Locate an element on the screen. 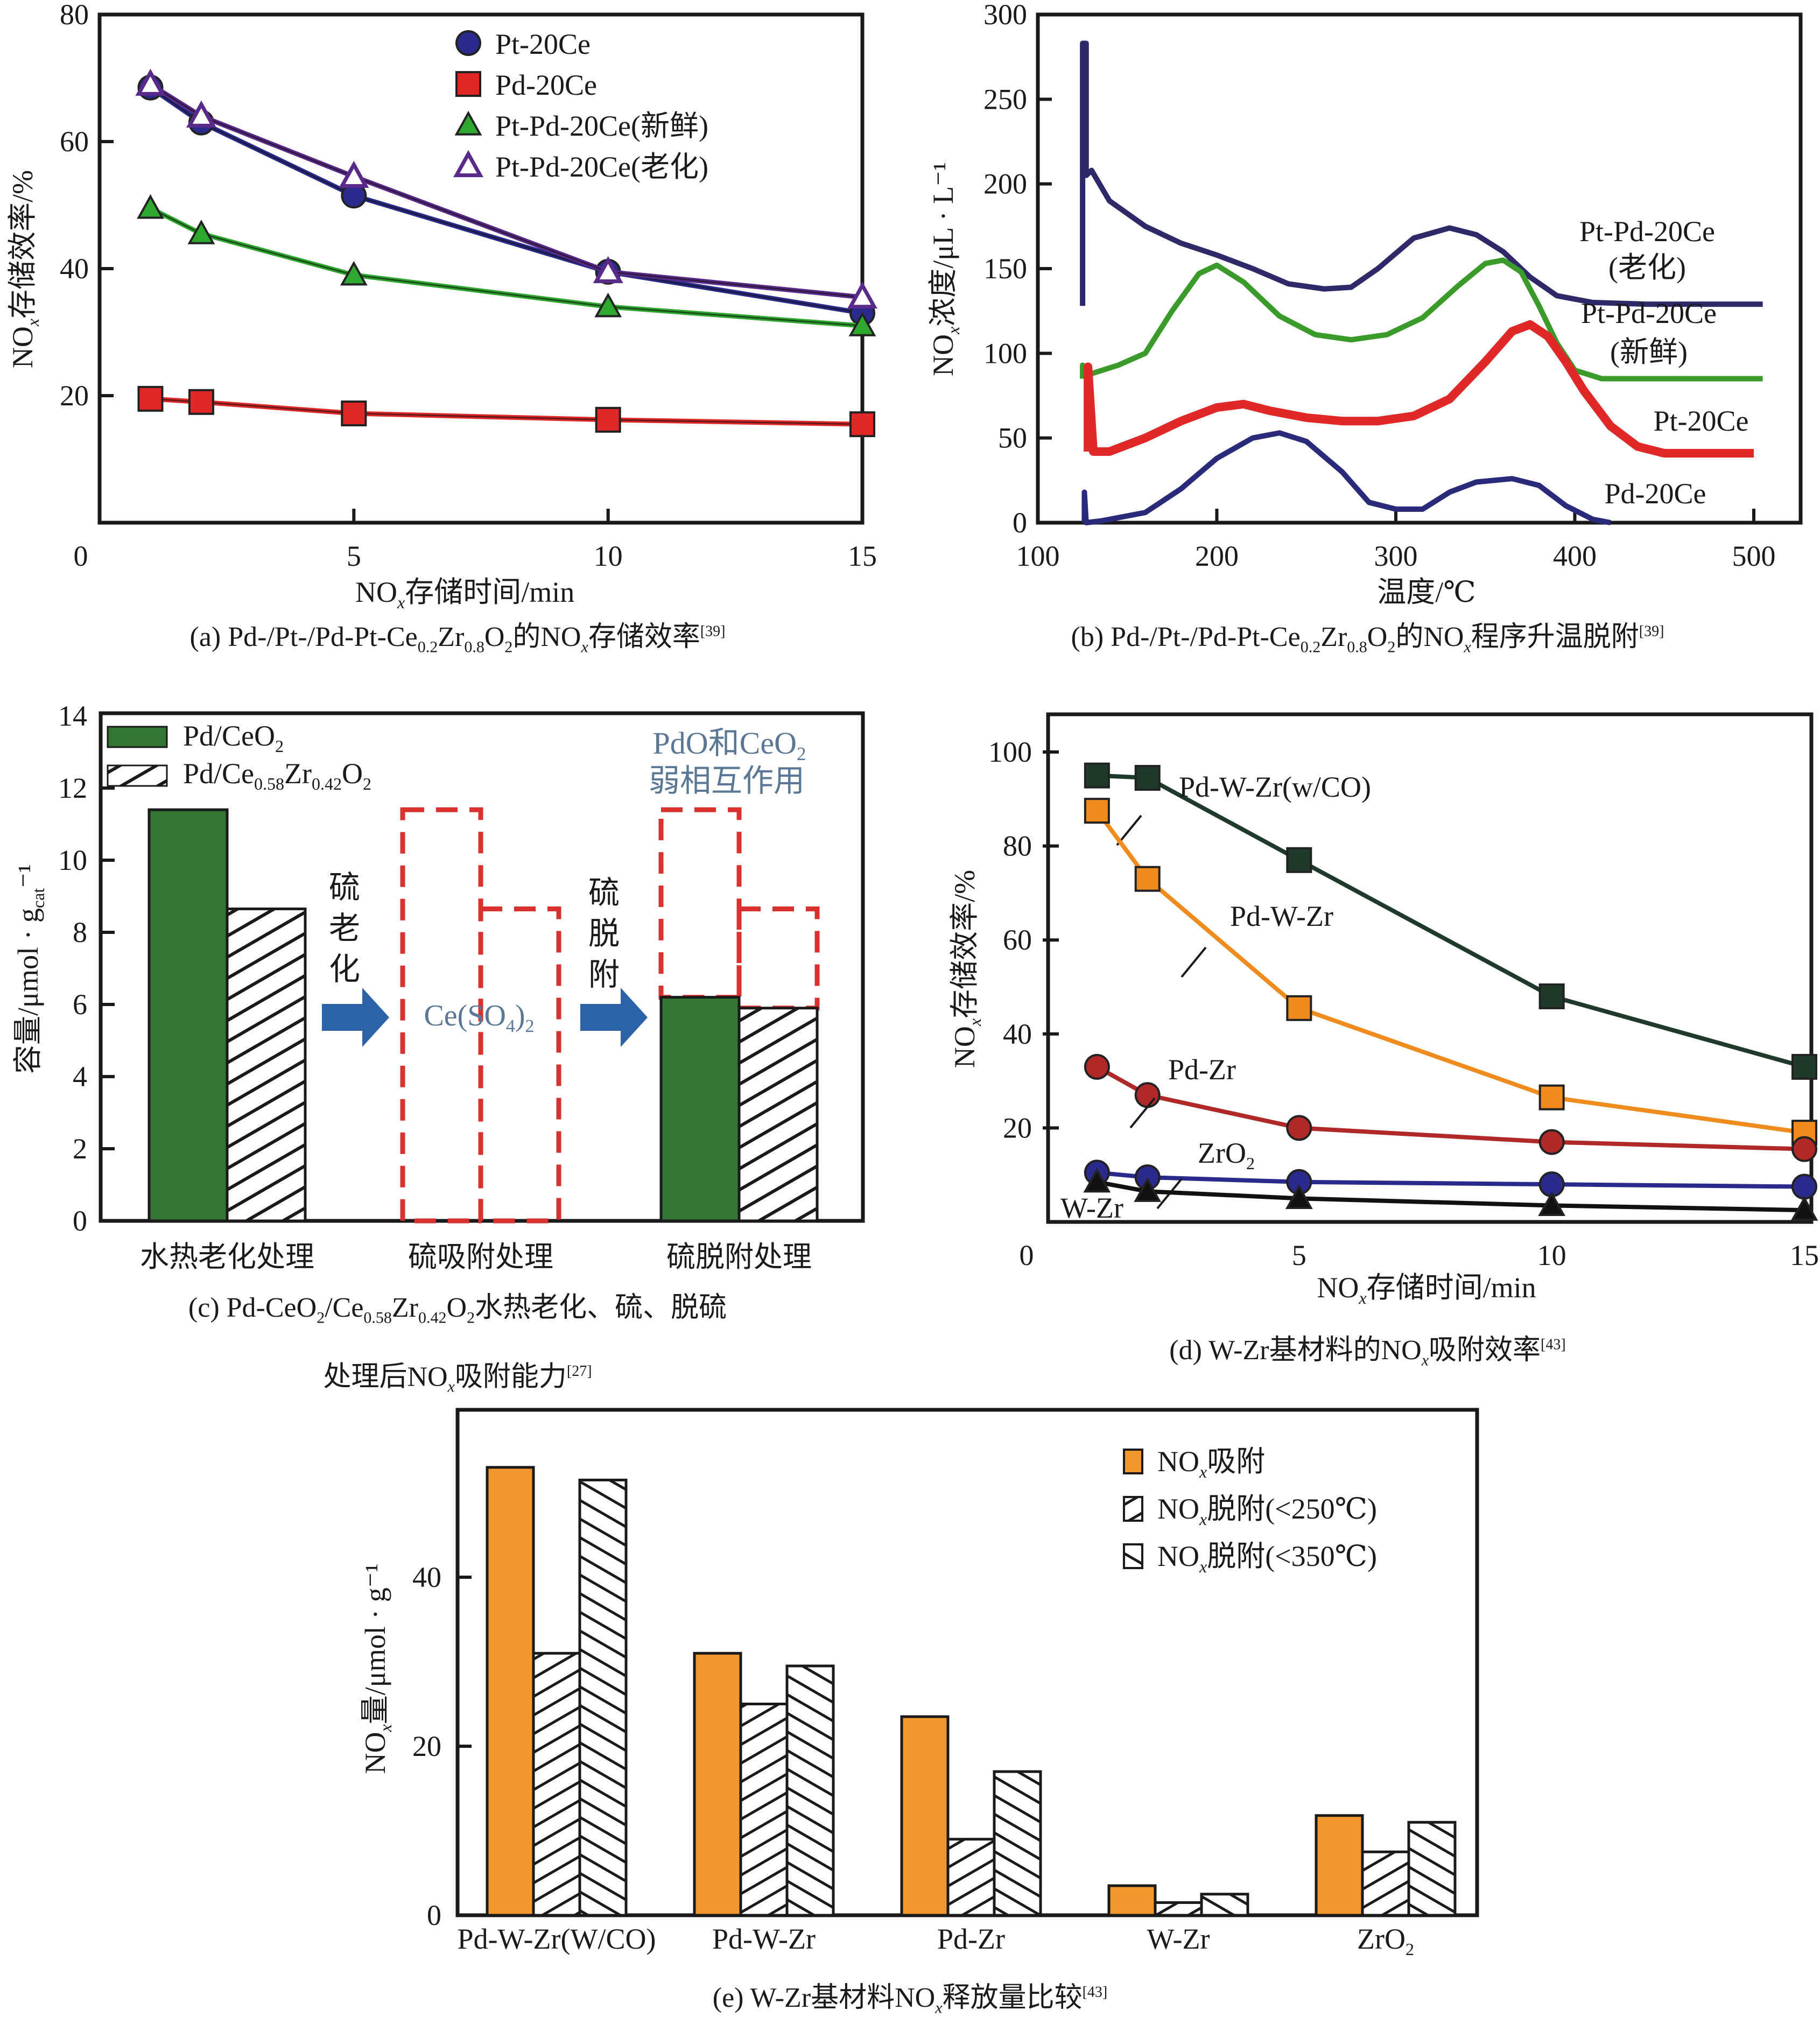 The image size is (1820, 2017). series-label: Pd-Zr is located at coordinates (1202, 1069).